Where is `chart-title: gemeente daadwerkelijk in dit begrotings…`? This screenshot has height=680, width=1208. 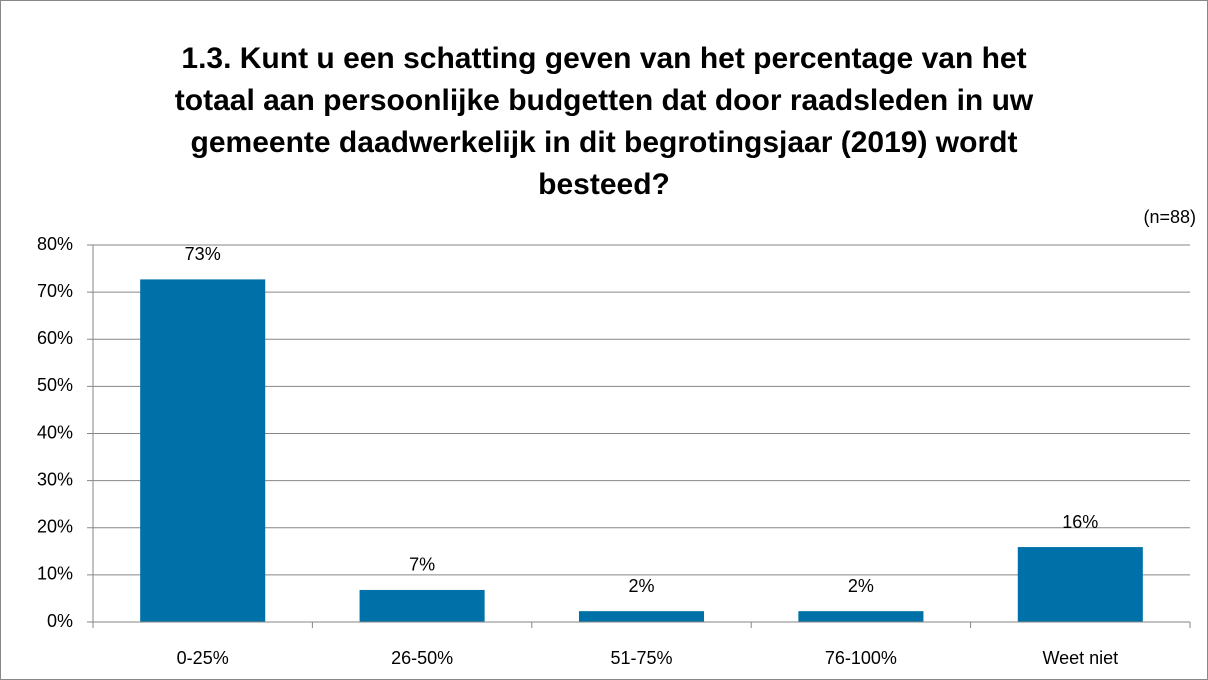 chart-title: gemeente daadwerkelijk in dit begrotings… is located at coordinates (604, 142).